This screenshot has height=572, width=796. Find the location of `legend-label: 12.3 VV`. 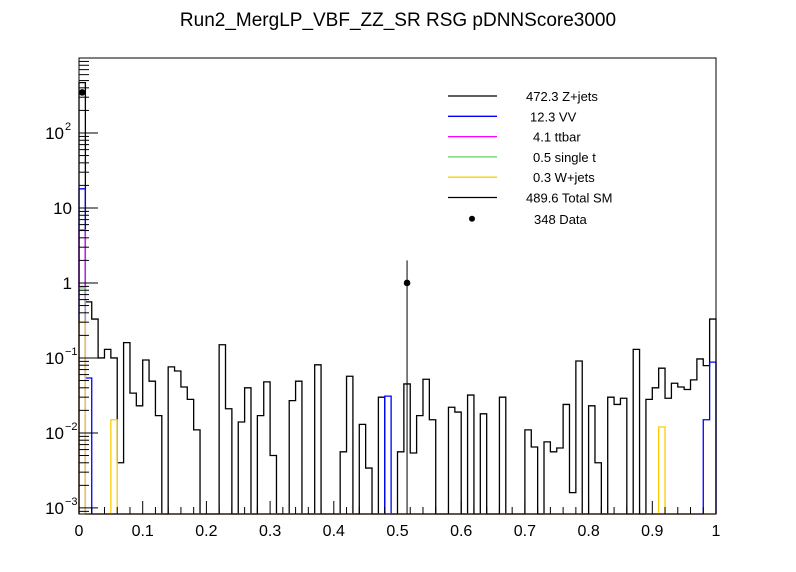

legend-label: 12.3 VV is located at coordinates (553, 116).